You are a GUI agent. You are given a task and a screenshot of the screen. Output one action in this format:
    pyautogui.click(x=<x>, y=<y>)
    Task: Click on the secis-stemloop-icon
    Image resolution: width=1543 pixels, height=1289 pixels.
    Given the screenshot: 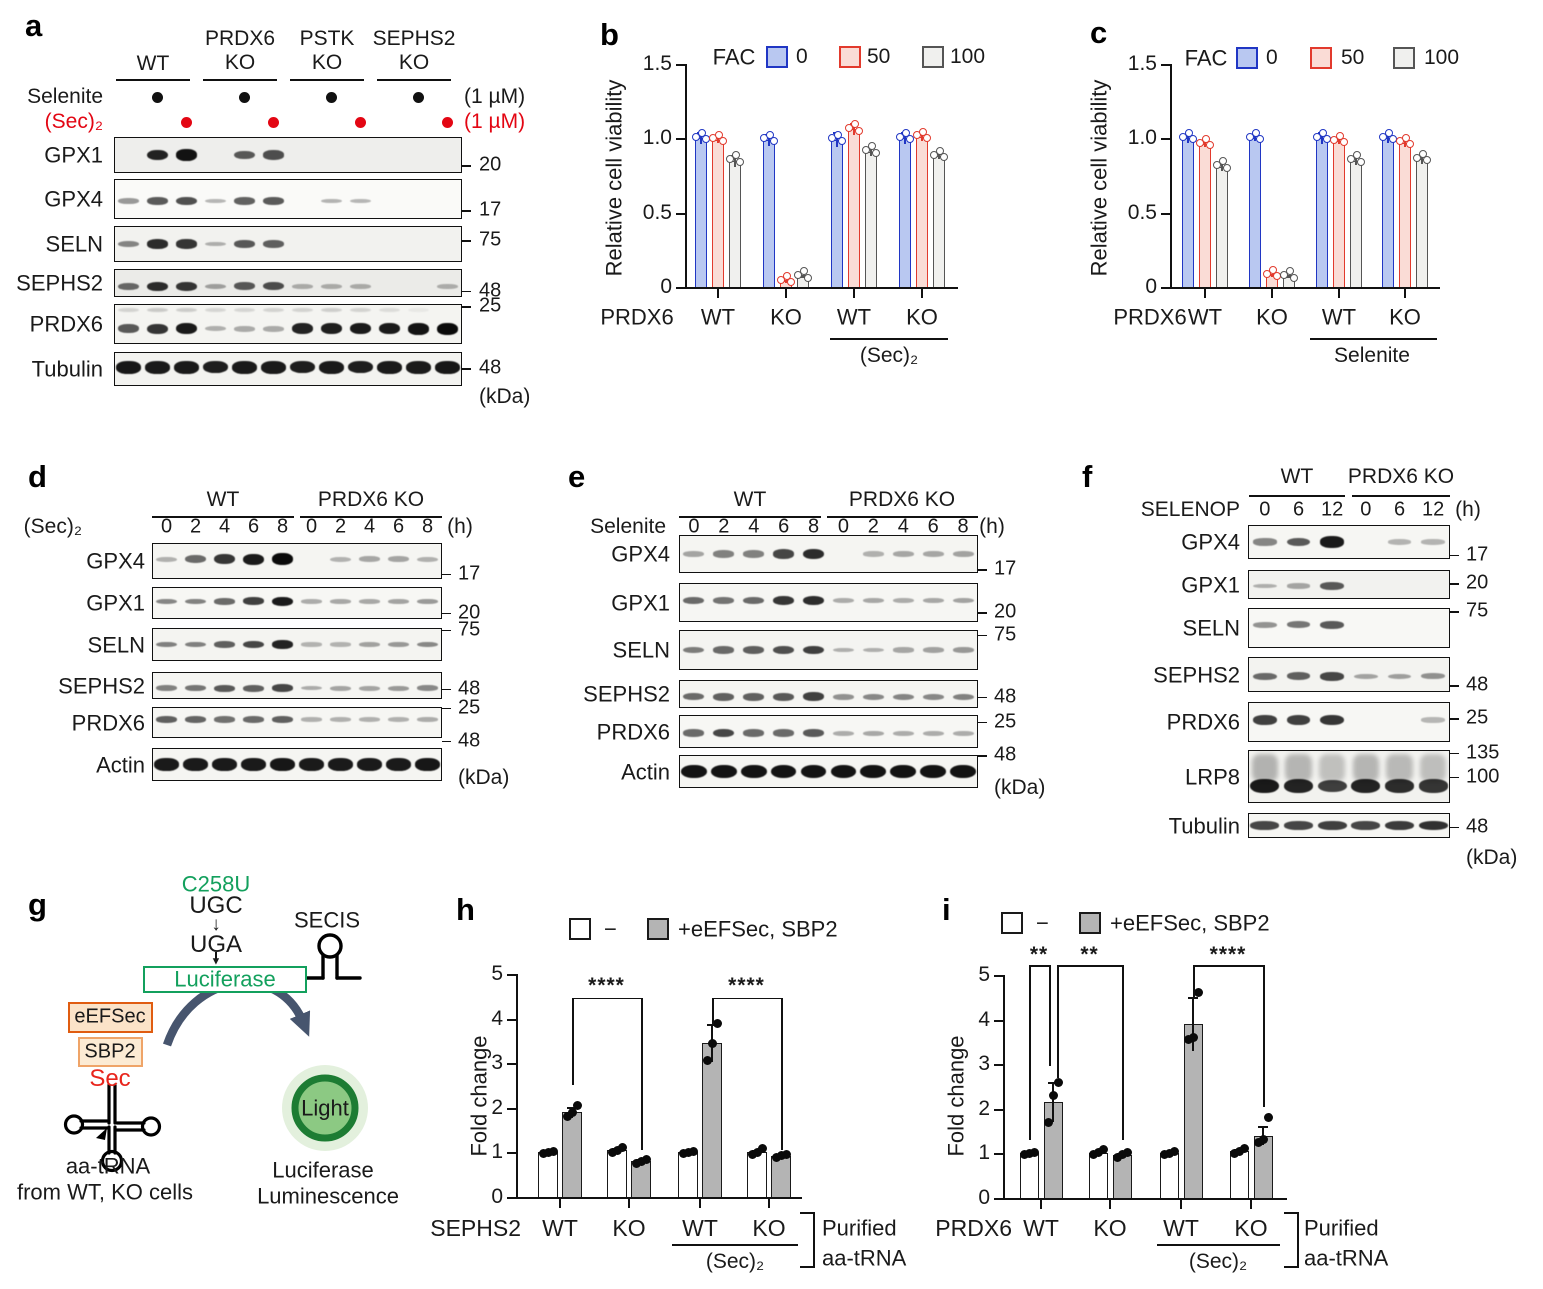 What is the action you would take?
    pyautogui.click(x=330, y=946)
    